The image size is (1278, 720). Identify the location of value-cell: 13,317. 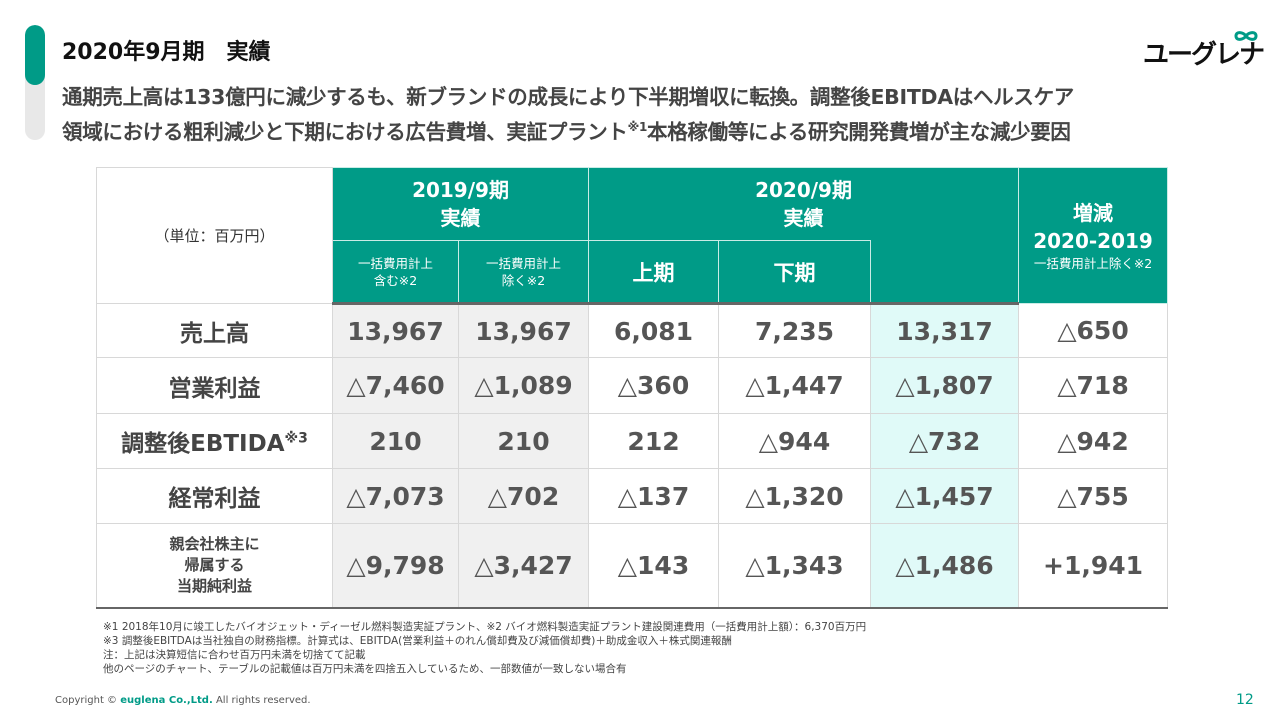
(945, 330).